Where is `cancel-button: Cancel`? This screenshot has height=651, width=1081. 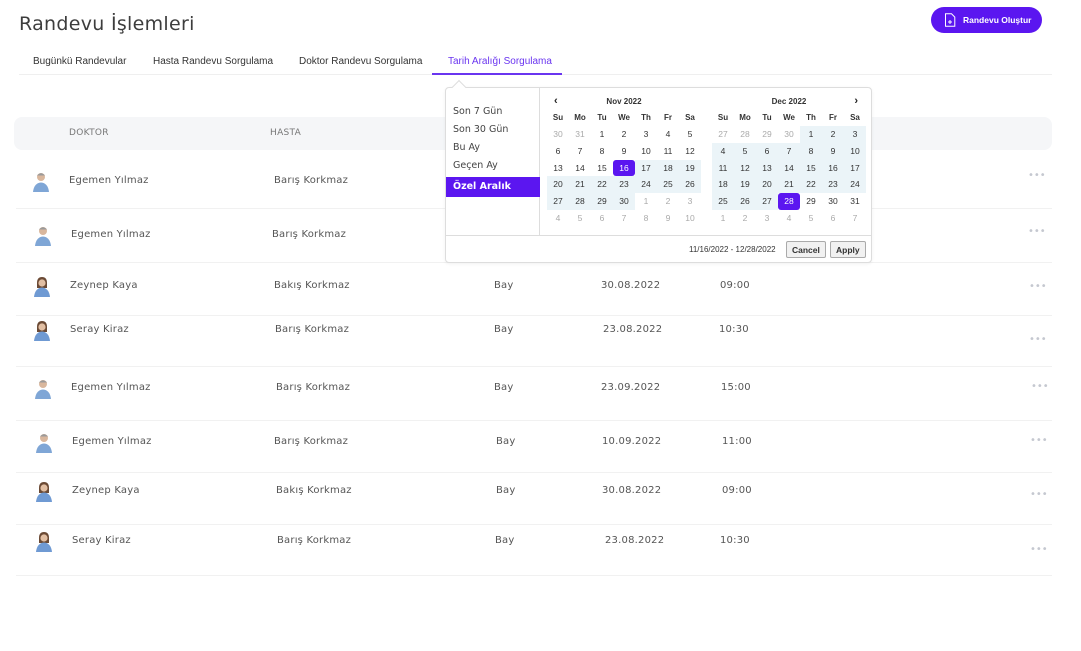
cancel-button: Cancel is located at coordinates (806, 249).